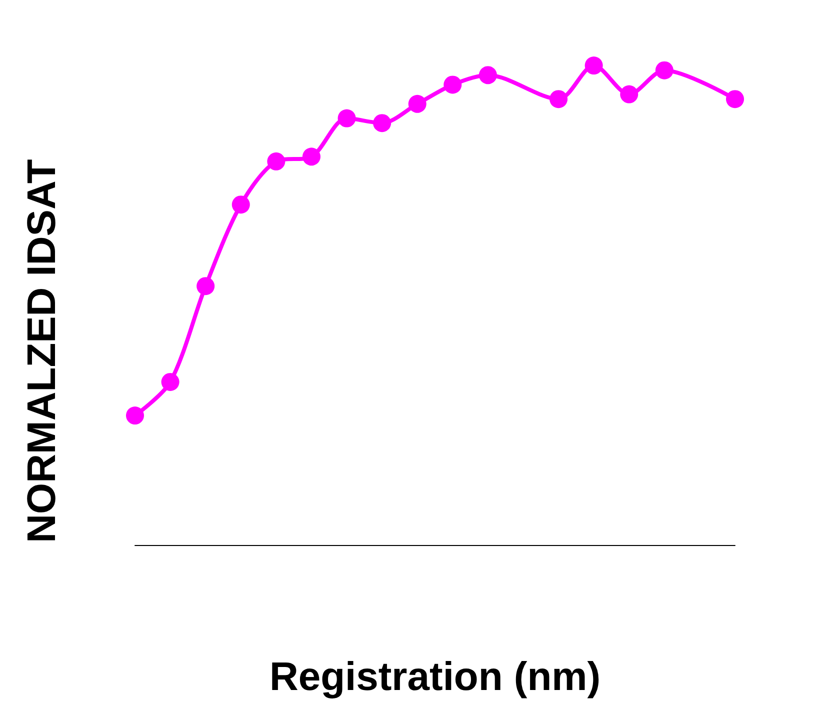  Describe the element at coordinates (435, 677) in the screenshot. I see `x-axis-title: Registration (nm)` at that location.